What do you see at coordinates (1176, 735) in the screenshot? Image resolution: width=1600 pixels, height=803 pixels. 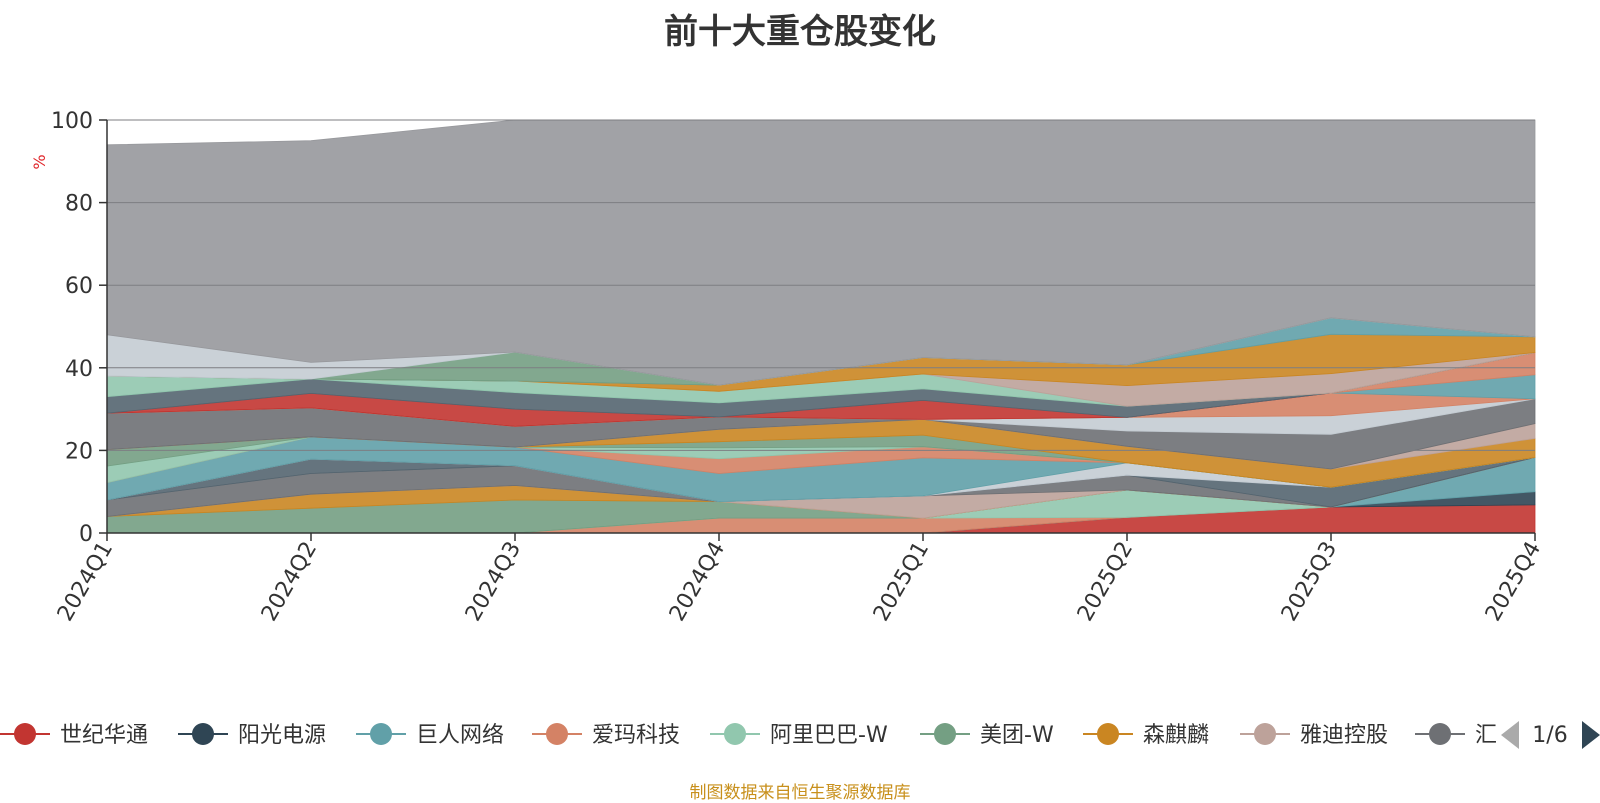 I see `legend-label: 森麒麟` at bounding box center [1176, 735].